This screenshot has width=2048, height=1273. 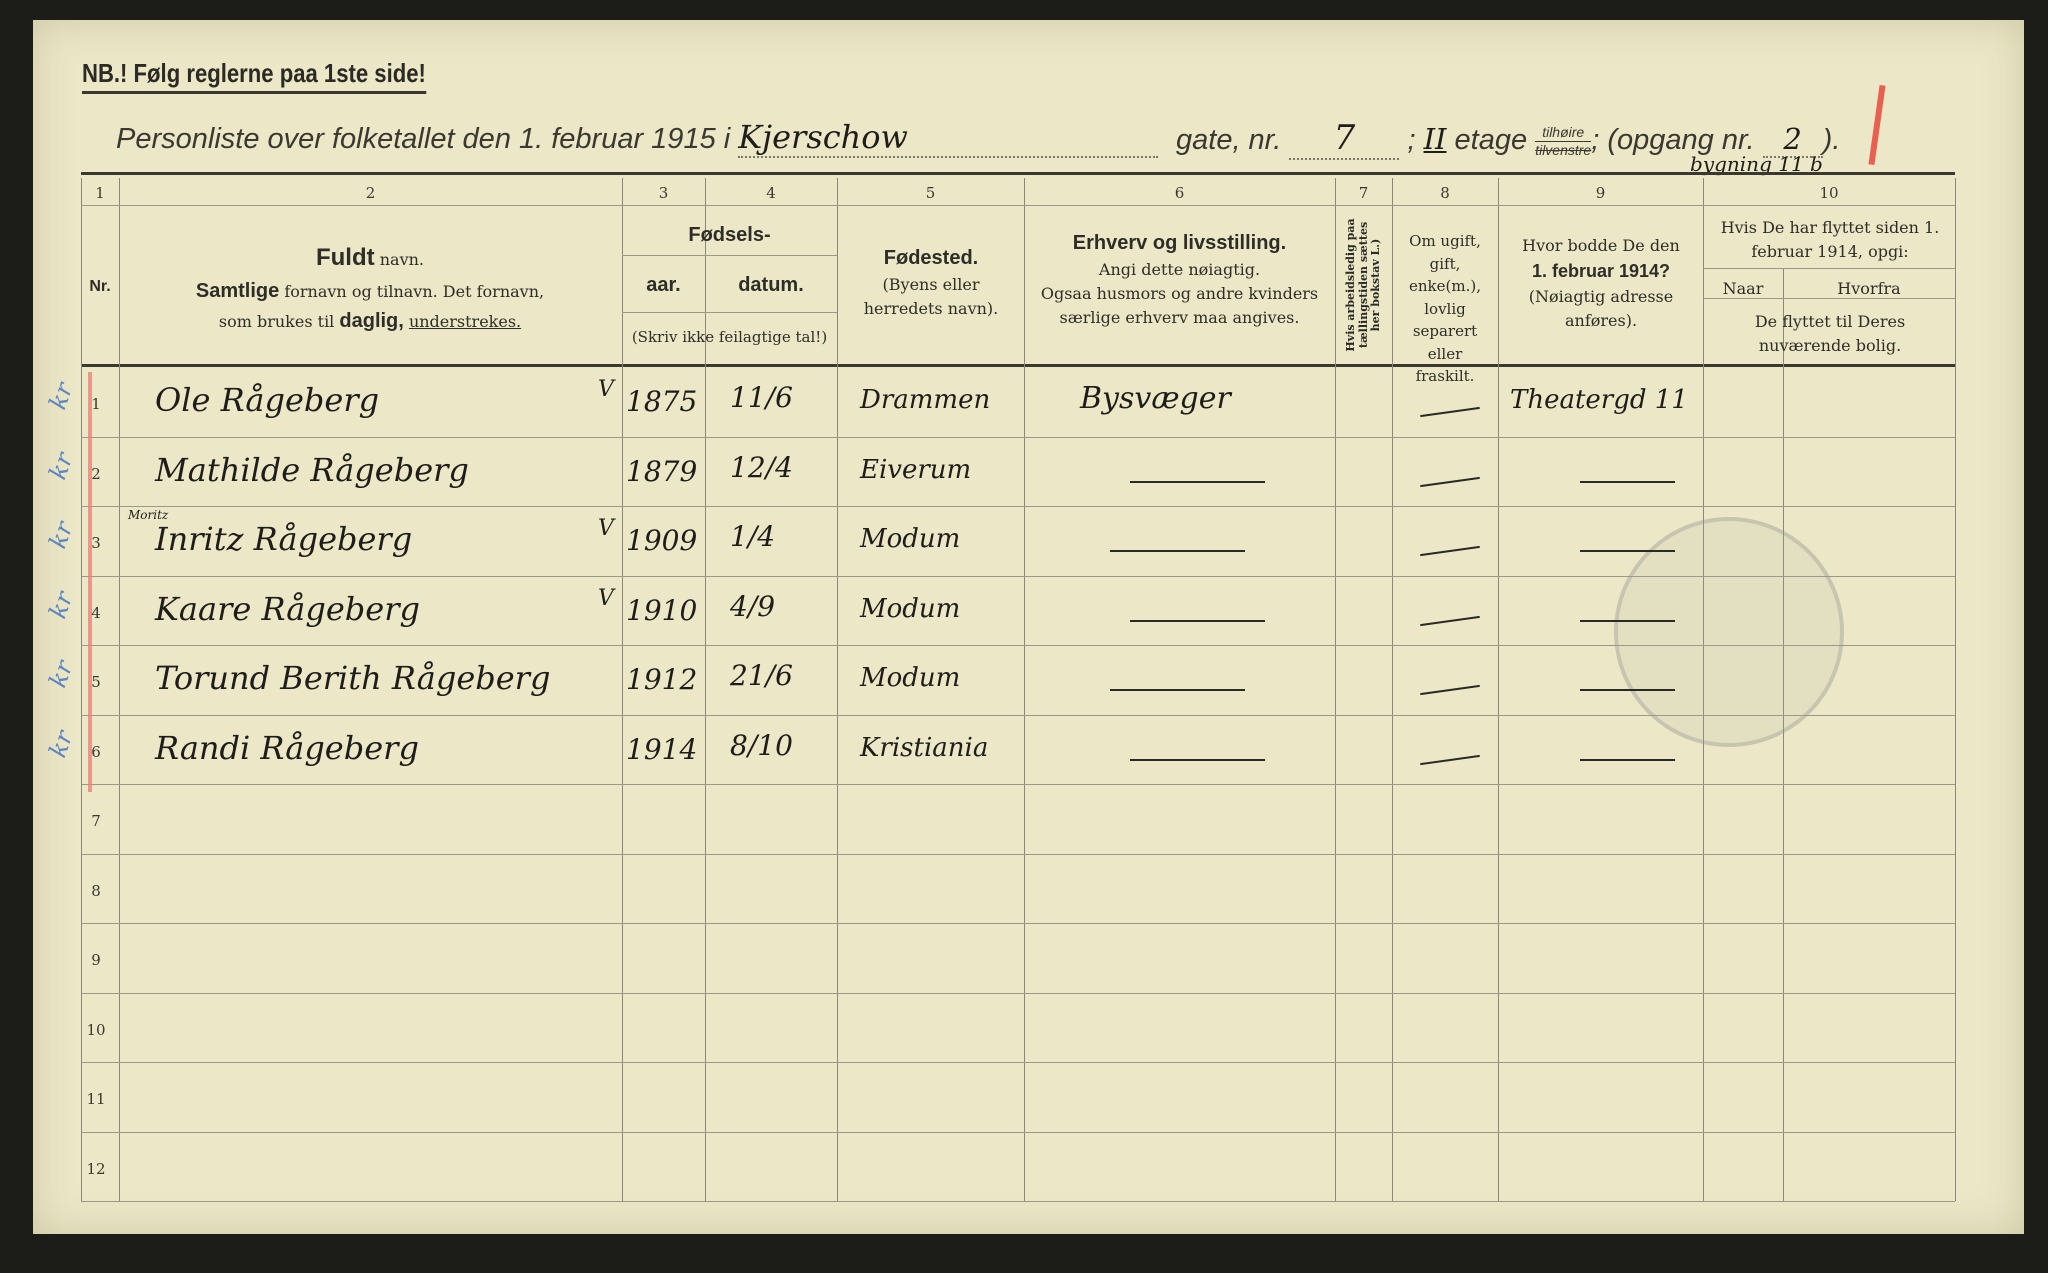 What do you see at coordinates (312, 469) in the screenshot?
I see `person-name: Mathilde Rågeberg` at bounding box center [312, 469].